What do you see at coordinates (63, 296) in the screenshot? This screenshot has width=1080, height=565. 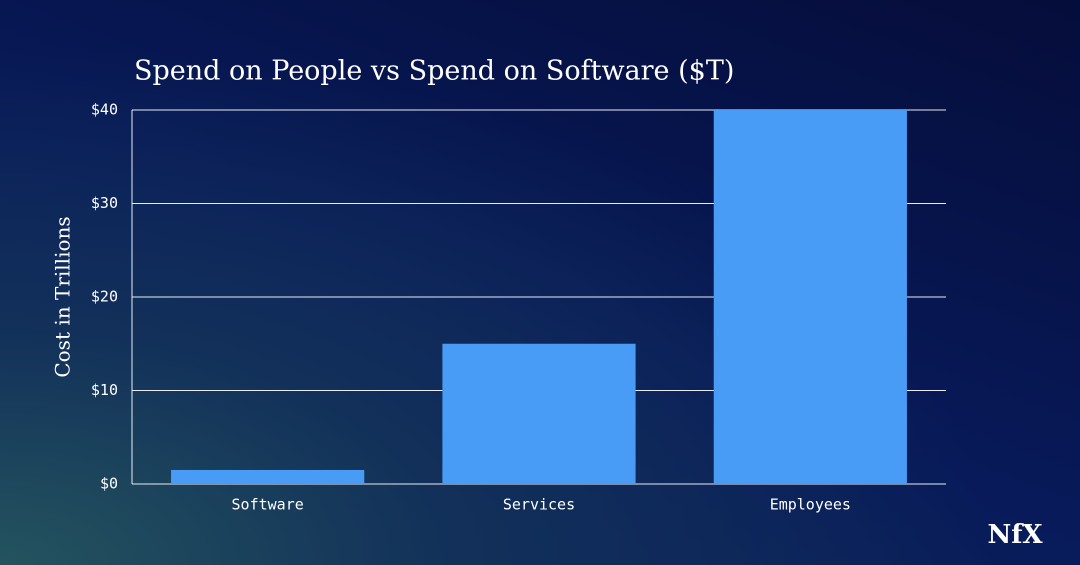 I see `y-axis-label: Cost in Trillions` at bounding box center [63, 296].